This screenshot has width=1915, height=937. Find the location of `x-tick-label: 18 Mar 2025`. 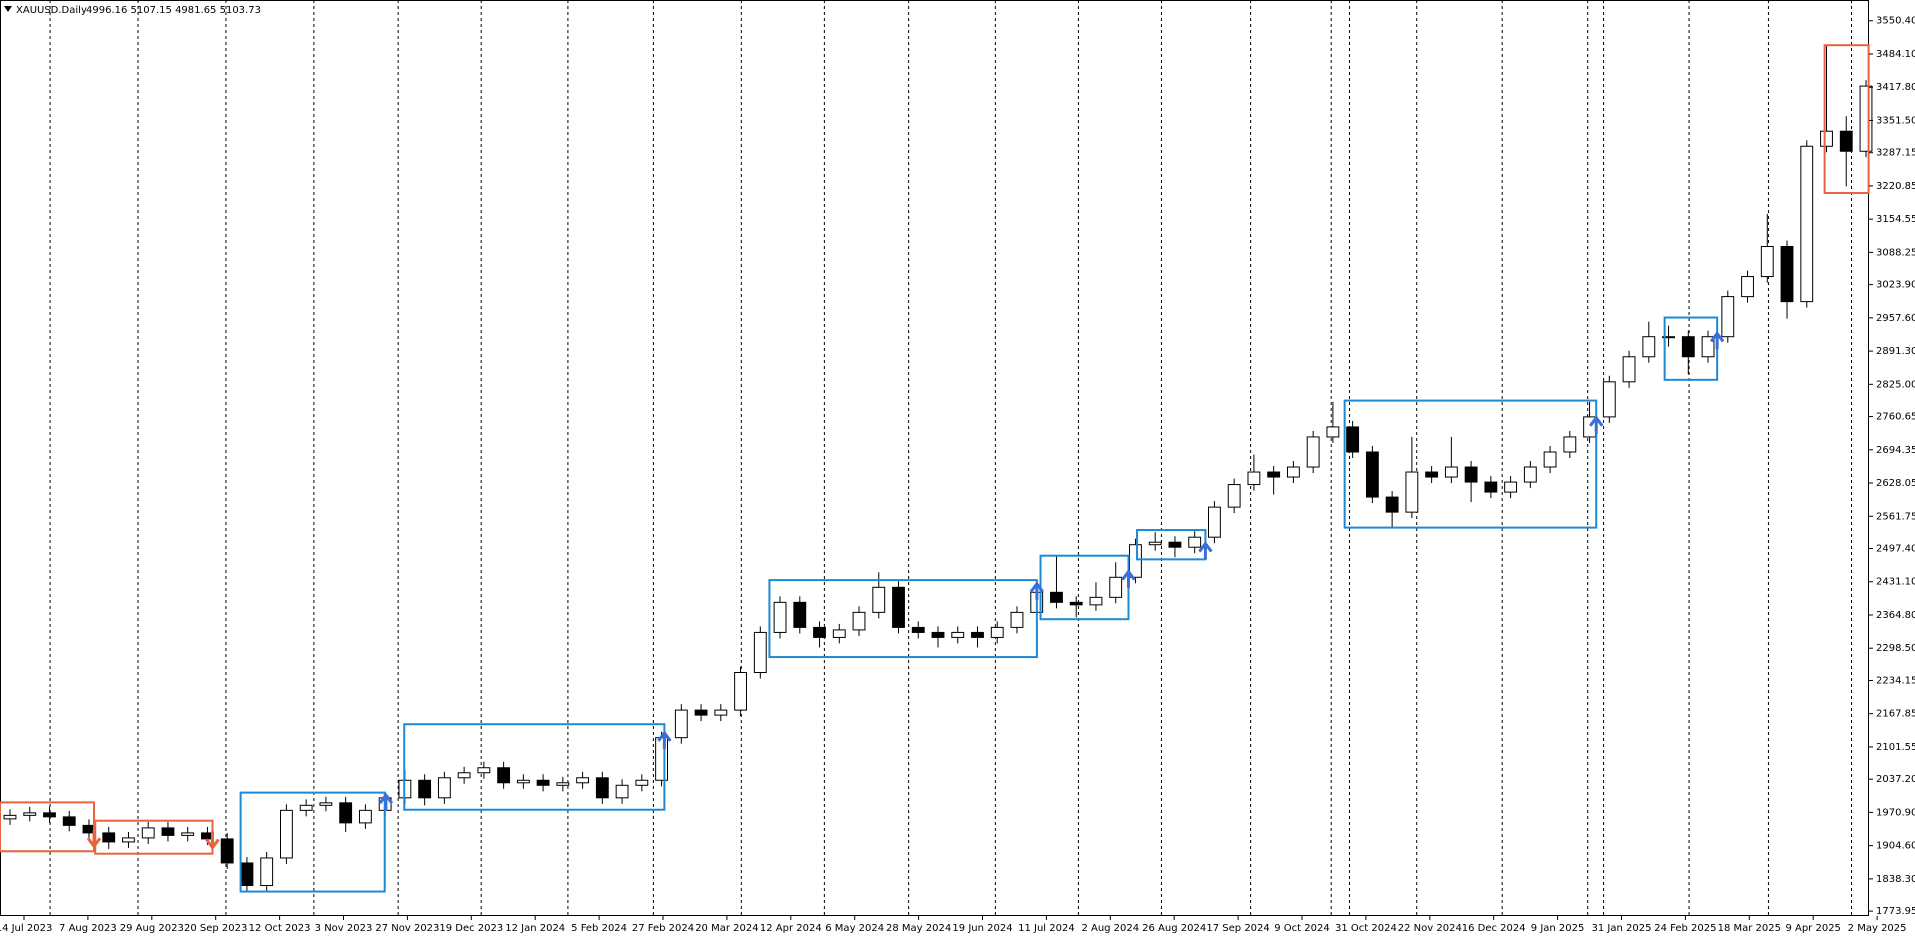

x-tick-label: 18 Mar 2025 is located at coordinates (1749, 928).